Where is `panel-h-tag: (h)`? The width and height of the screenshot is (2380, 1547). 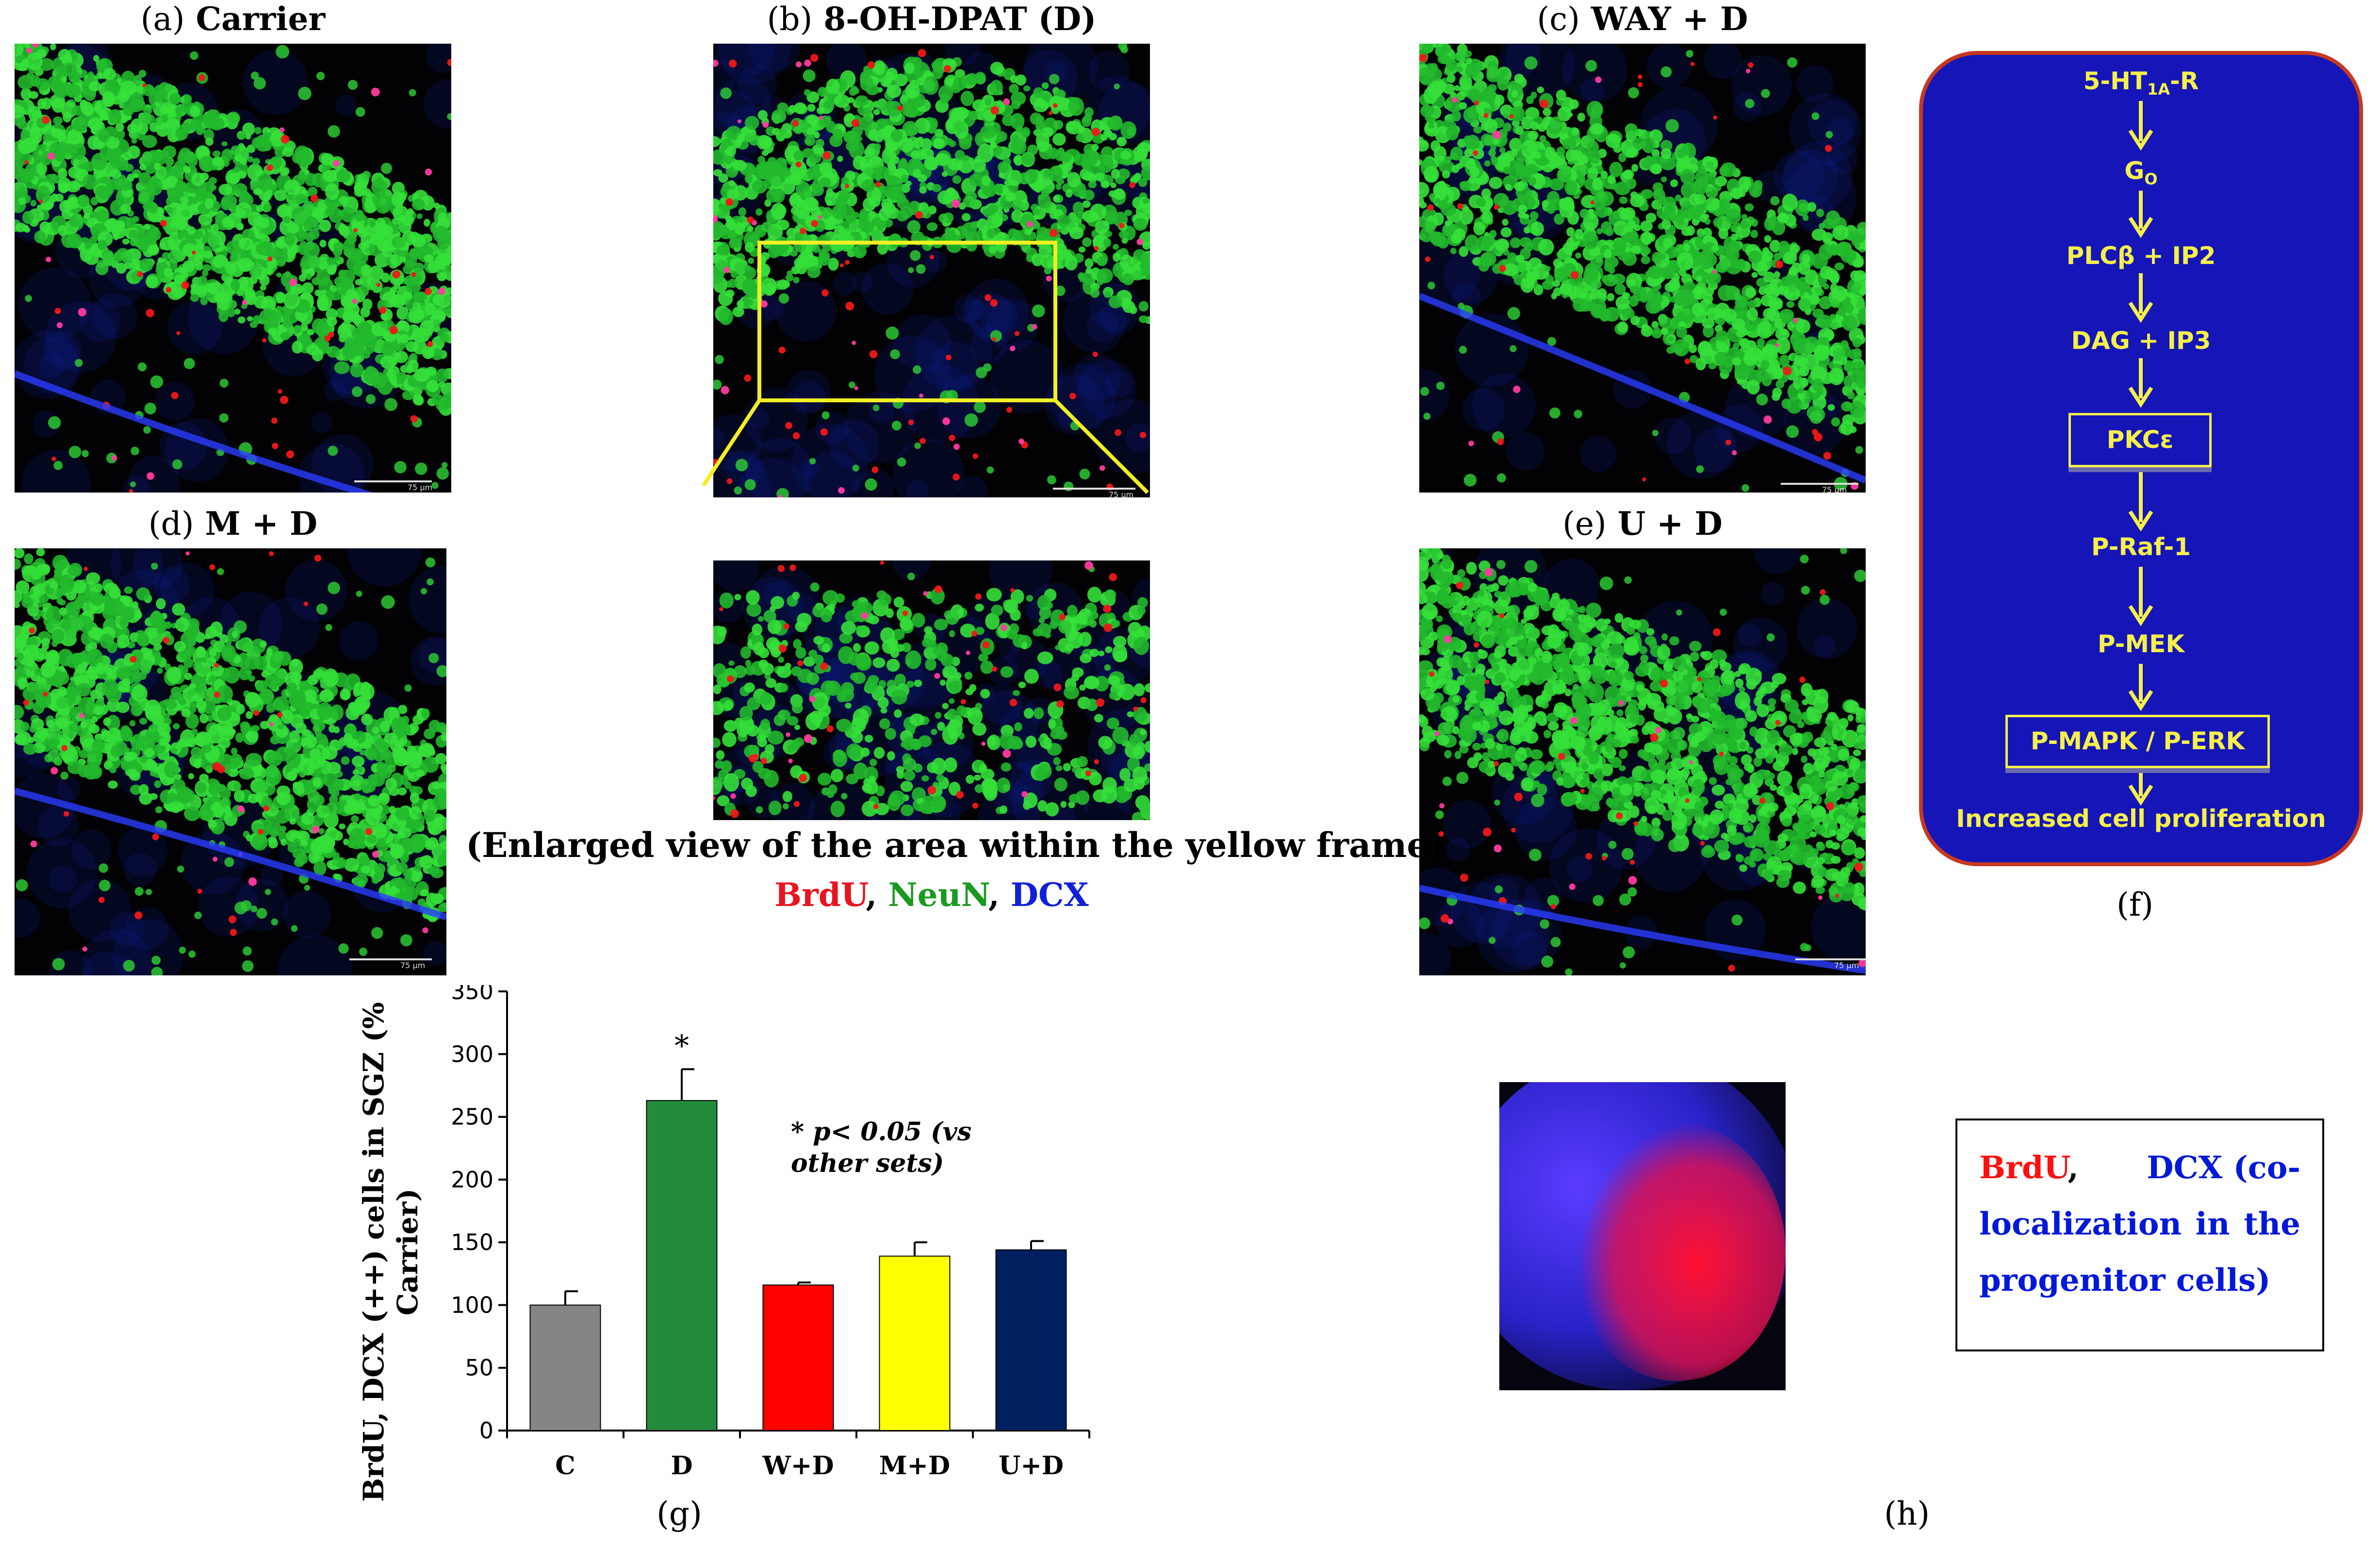 panel-h-tag: (h) is located at coordinates (1906, 1513).